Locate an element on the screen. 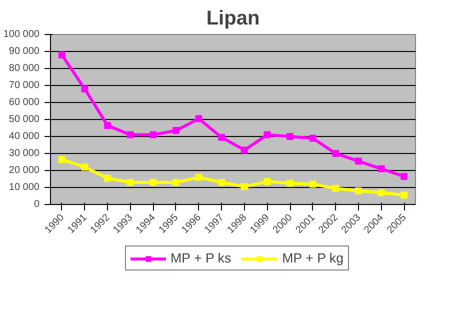  y-tick-label: 100 000 is located at coordinates (21, 34).